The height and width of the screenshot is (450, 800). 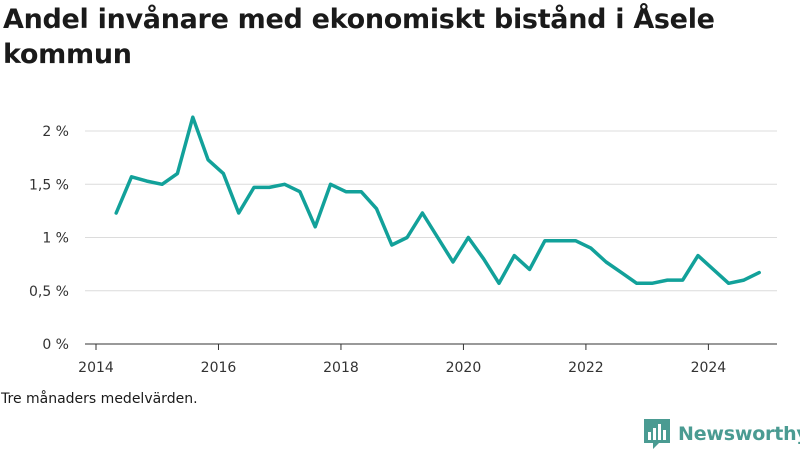 What do you see at coordinates (657, 434) in the screenshot?
I see `newsworthy-logo-icon` at bounding box center [657, 434].